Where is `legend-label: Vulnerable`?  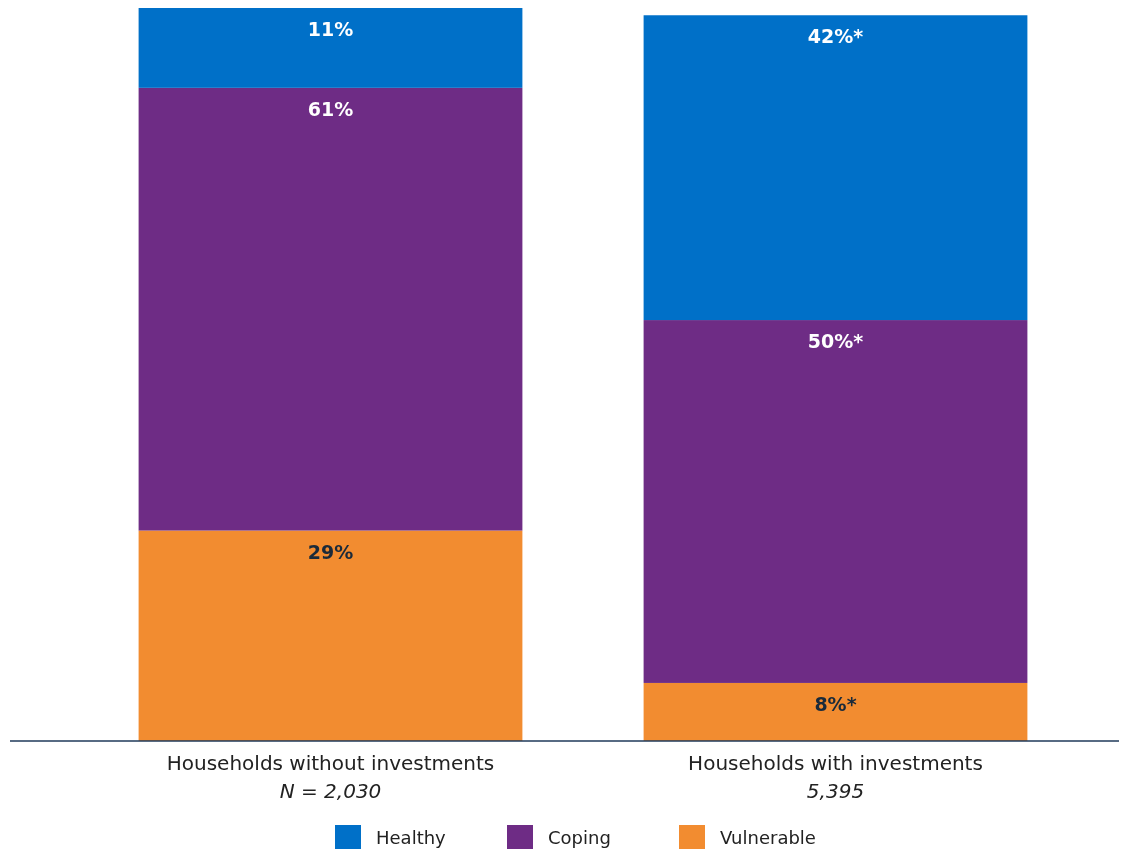 legend-label: Vulnerable is located at coordinates (768, 837).